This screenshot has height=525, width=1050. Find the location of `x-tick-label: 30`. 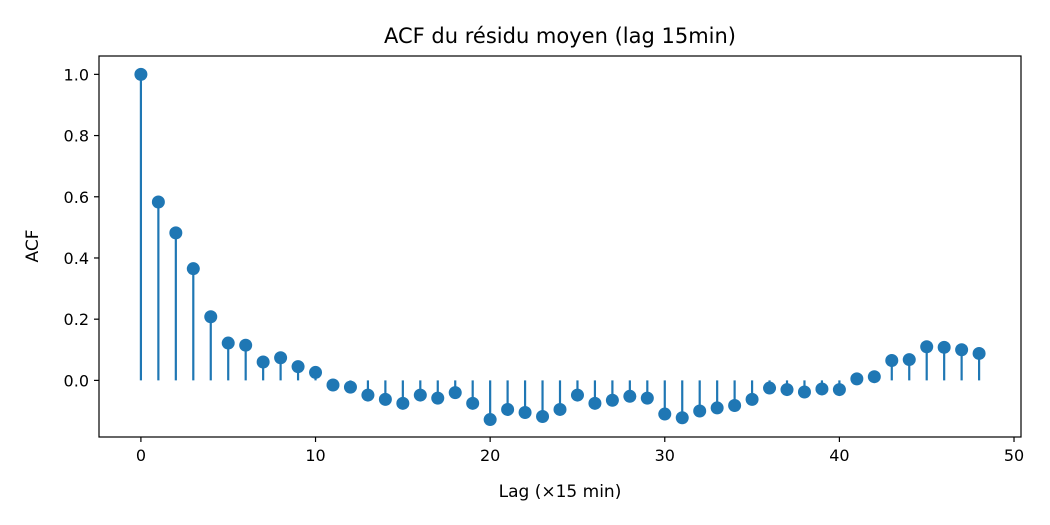

x-tick-label: 30 is located at coordinates (665, 455).